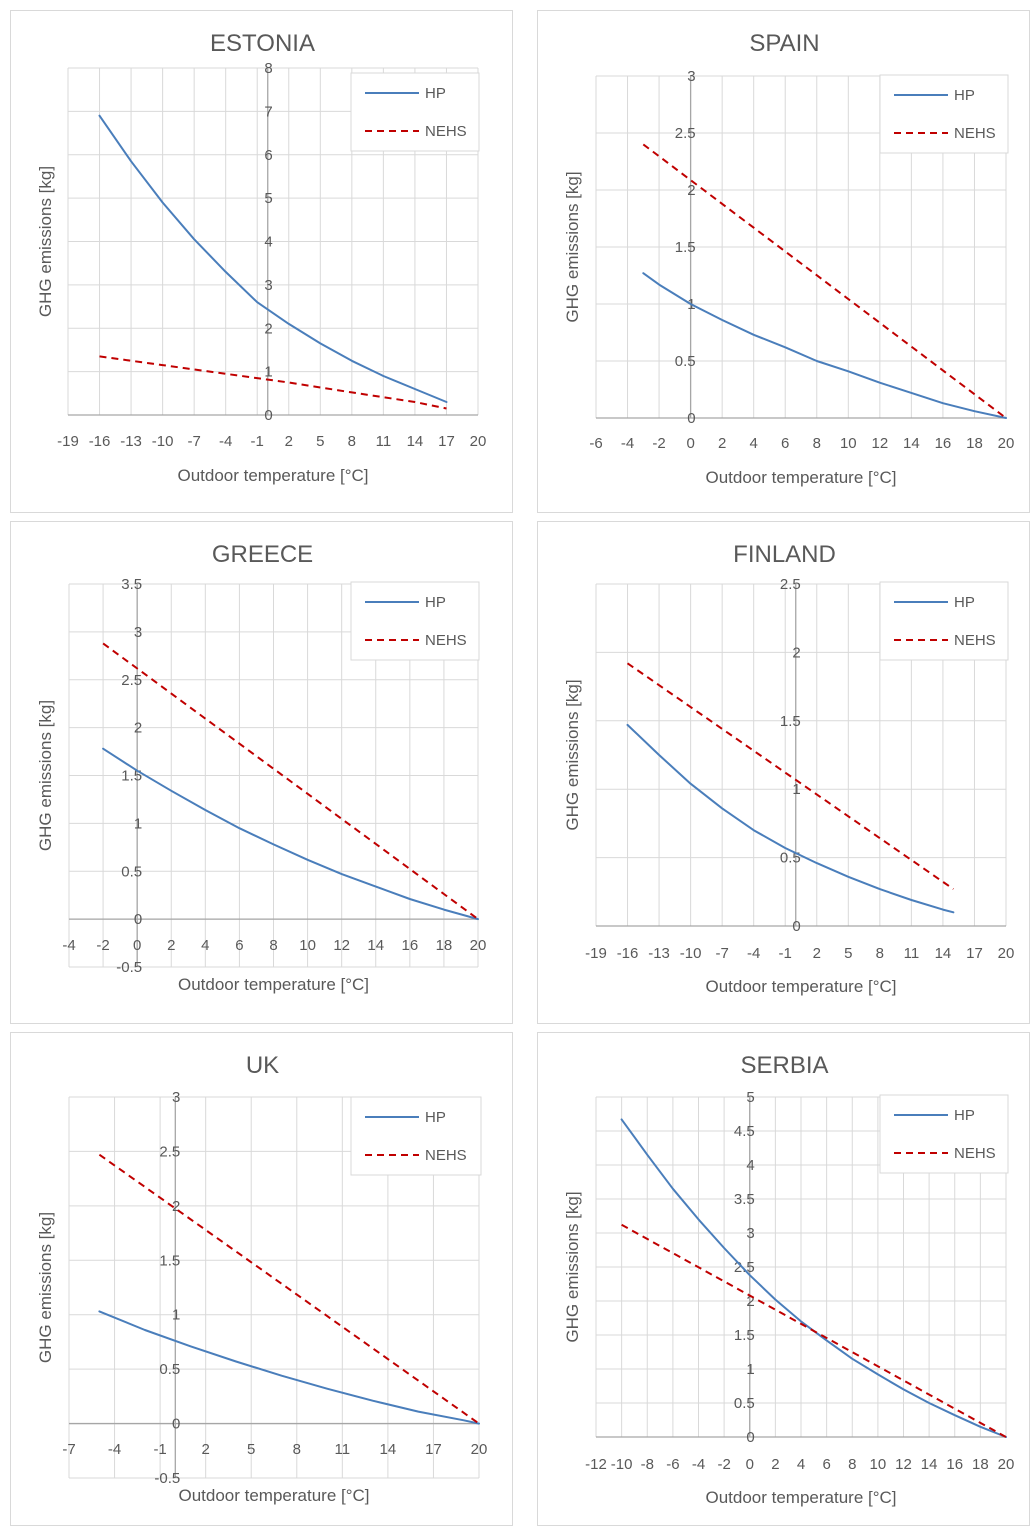  What do you see at coordinates (903, 1464) in the screenshot?
I see `x-tick-label: 12` at bounding box center [903, 1464].